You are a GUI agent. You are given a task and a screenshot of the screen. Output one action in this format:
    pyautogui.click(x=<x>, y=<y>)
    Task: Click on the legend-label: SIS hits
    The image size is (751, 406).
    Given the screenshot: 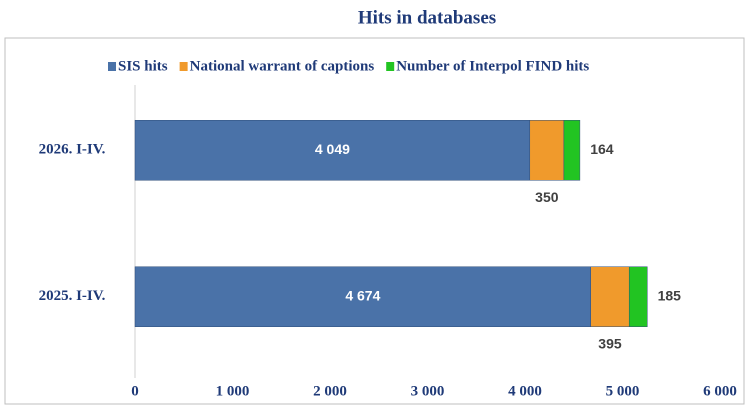 What is the action you would take?
    pyautogui.click(x=143, y=66)
    